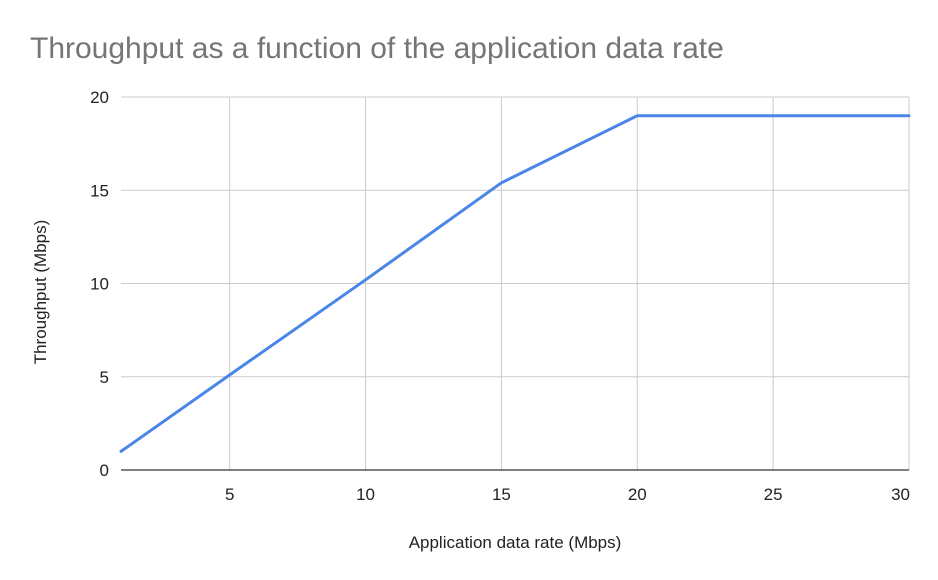 Image resolution: width=938 pixels, height=580 pixels. What do you see at coordinates (900, 494) in the screenshot?
I see `x-tick-label: 30` at bounding box center [900, 494].